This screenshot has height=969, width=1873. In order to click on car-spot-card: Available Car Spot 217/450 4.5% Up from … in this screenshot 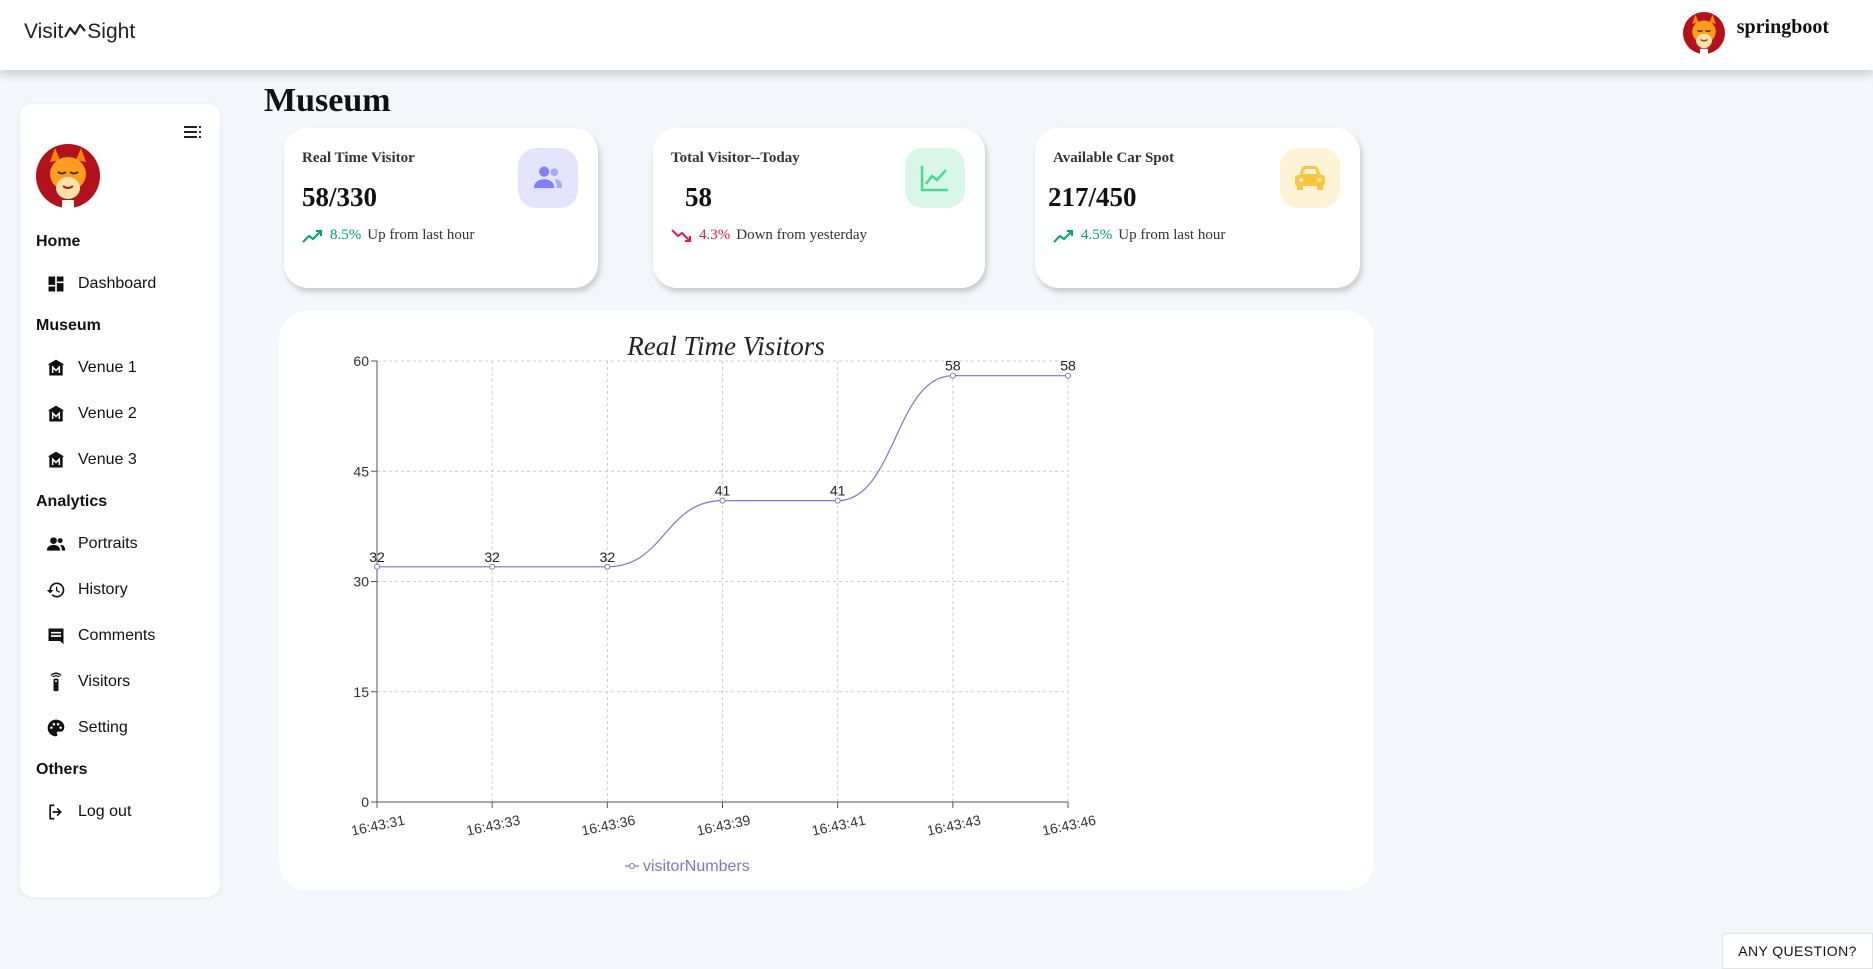, I will do `click(1197, 208)`.